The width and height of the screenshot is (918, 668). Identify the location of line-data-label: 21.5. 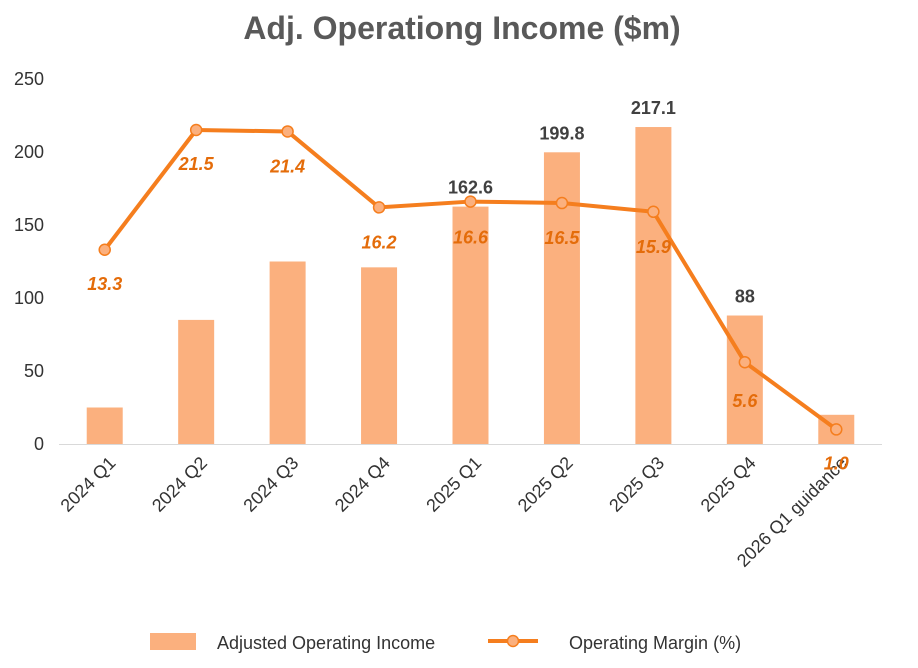
(196, 164).